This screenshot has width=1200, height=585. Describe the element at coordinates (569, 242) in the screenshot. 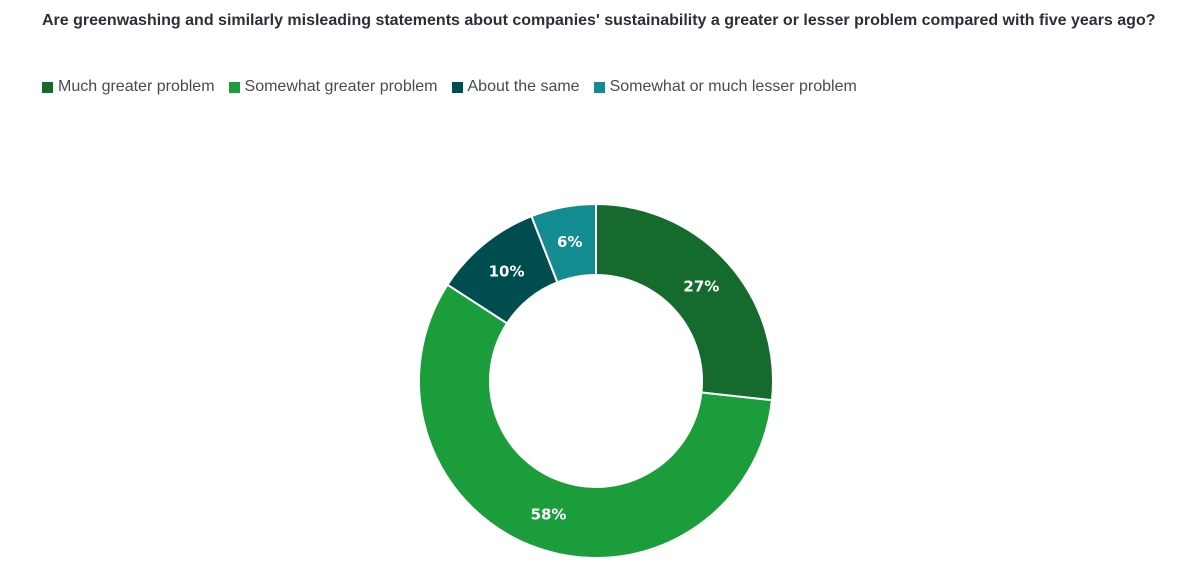

I see `slice-value-label: 6%` at that location.